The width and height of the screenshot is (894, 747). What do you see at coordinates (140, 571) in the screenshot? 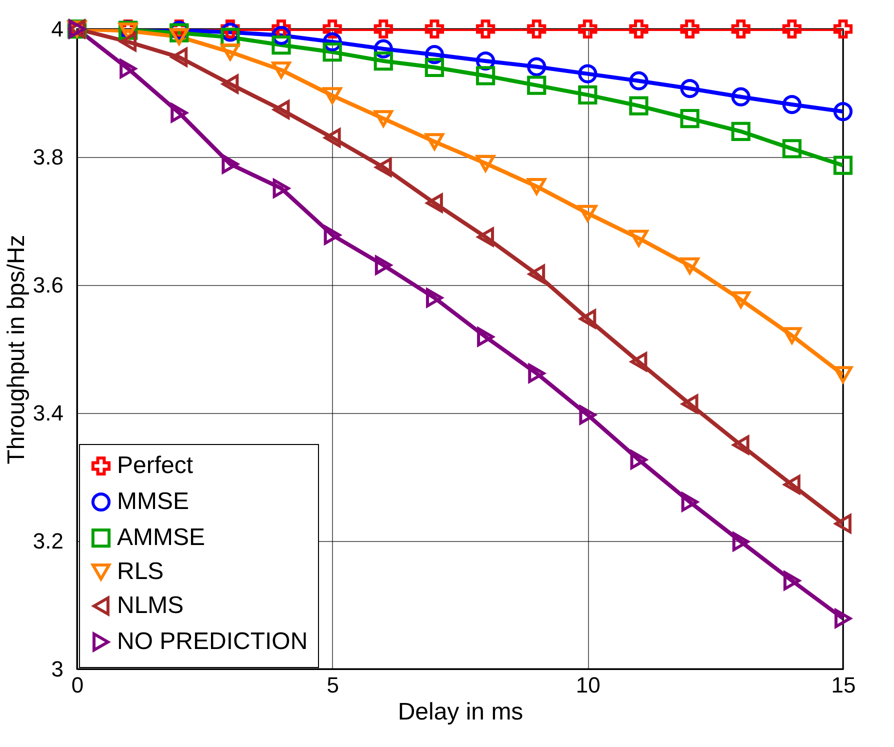
I see `legend-label: RLS` at bounding box center [140, 571].